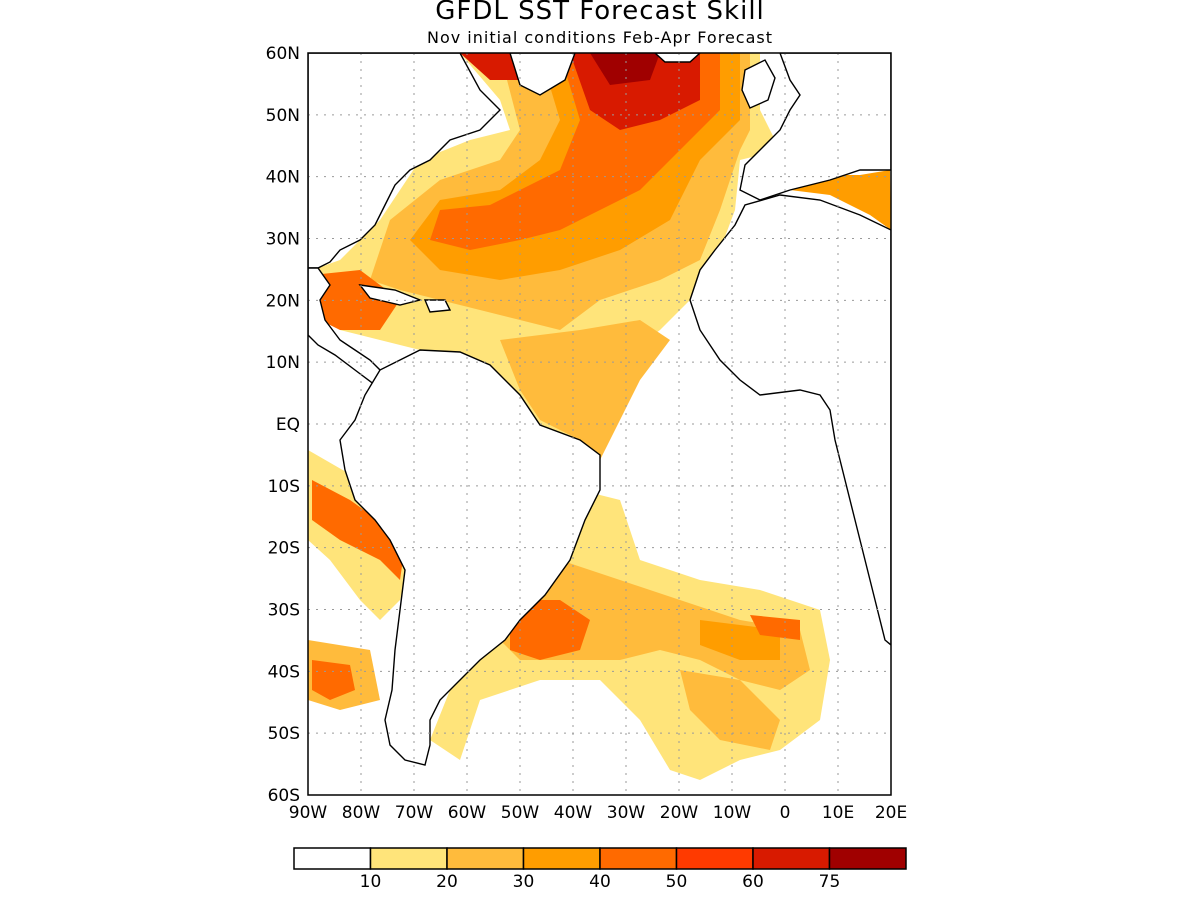 The width and height of the screenshot is (1200, 900). What do you see at coordinates (371, 882) in the screenshot?
I see `colorbar-label: 10` at bounding box center [371, 882].